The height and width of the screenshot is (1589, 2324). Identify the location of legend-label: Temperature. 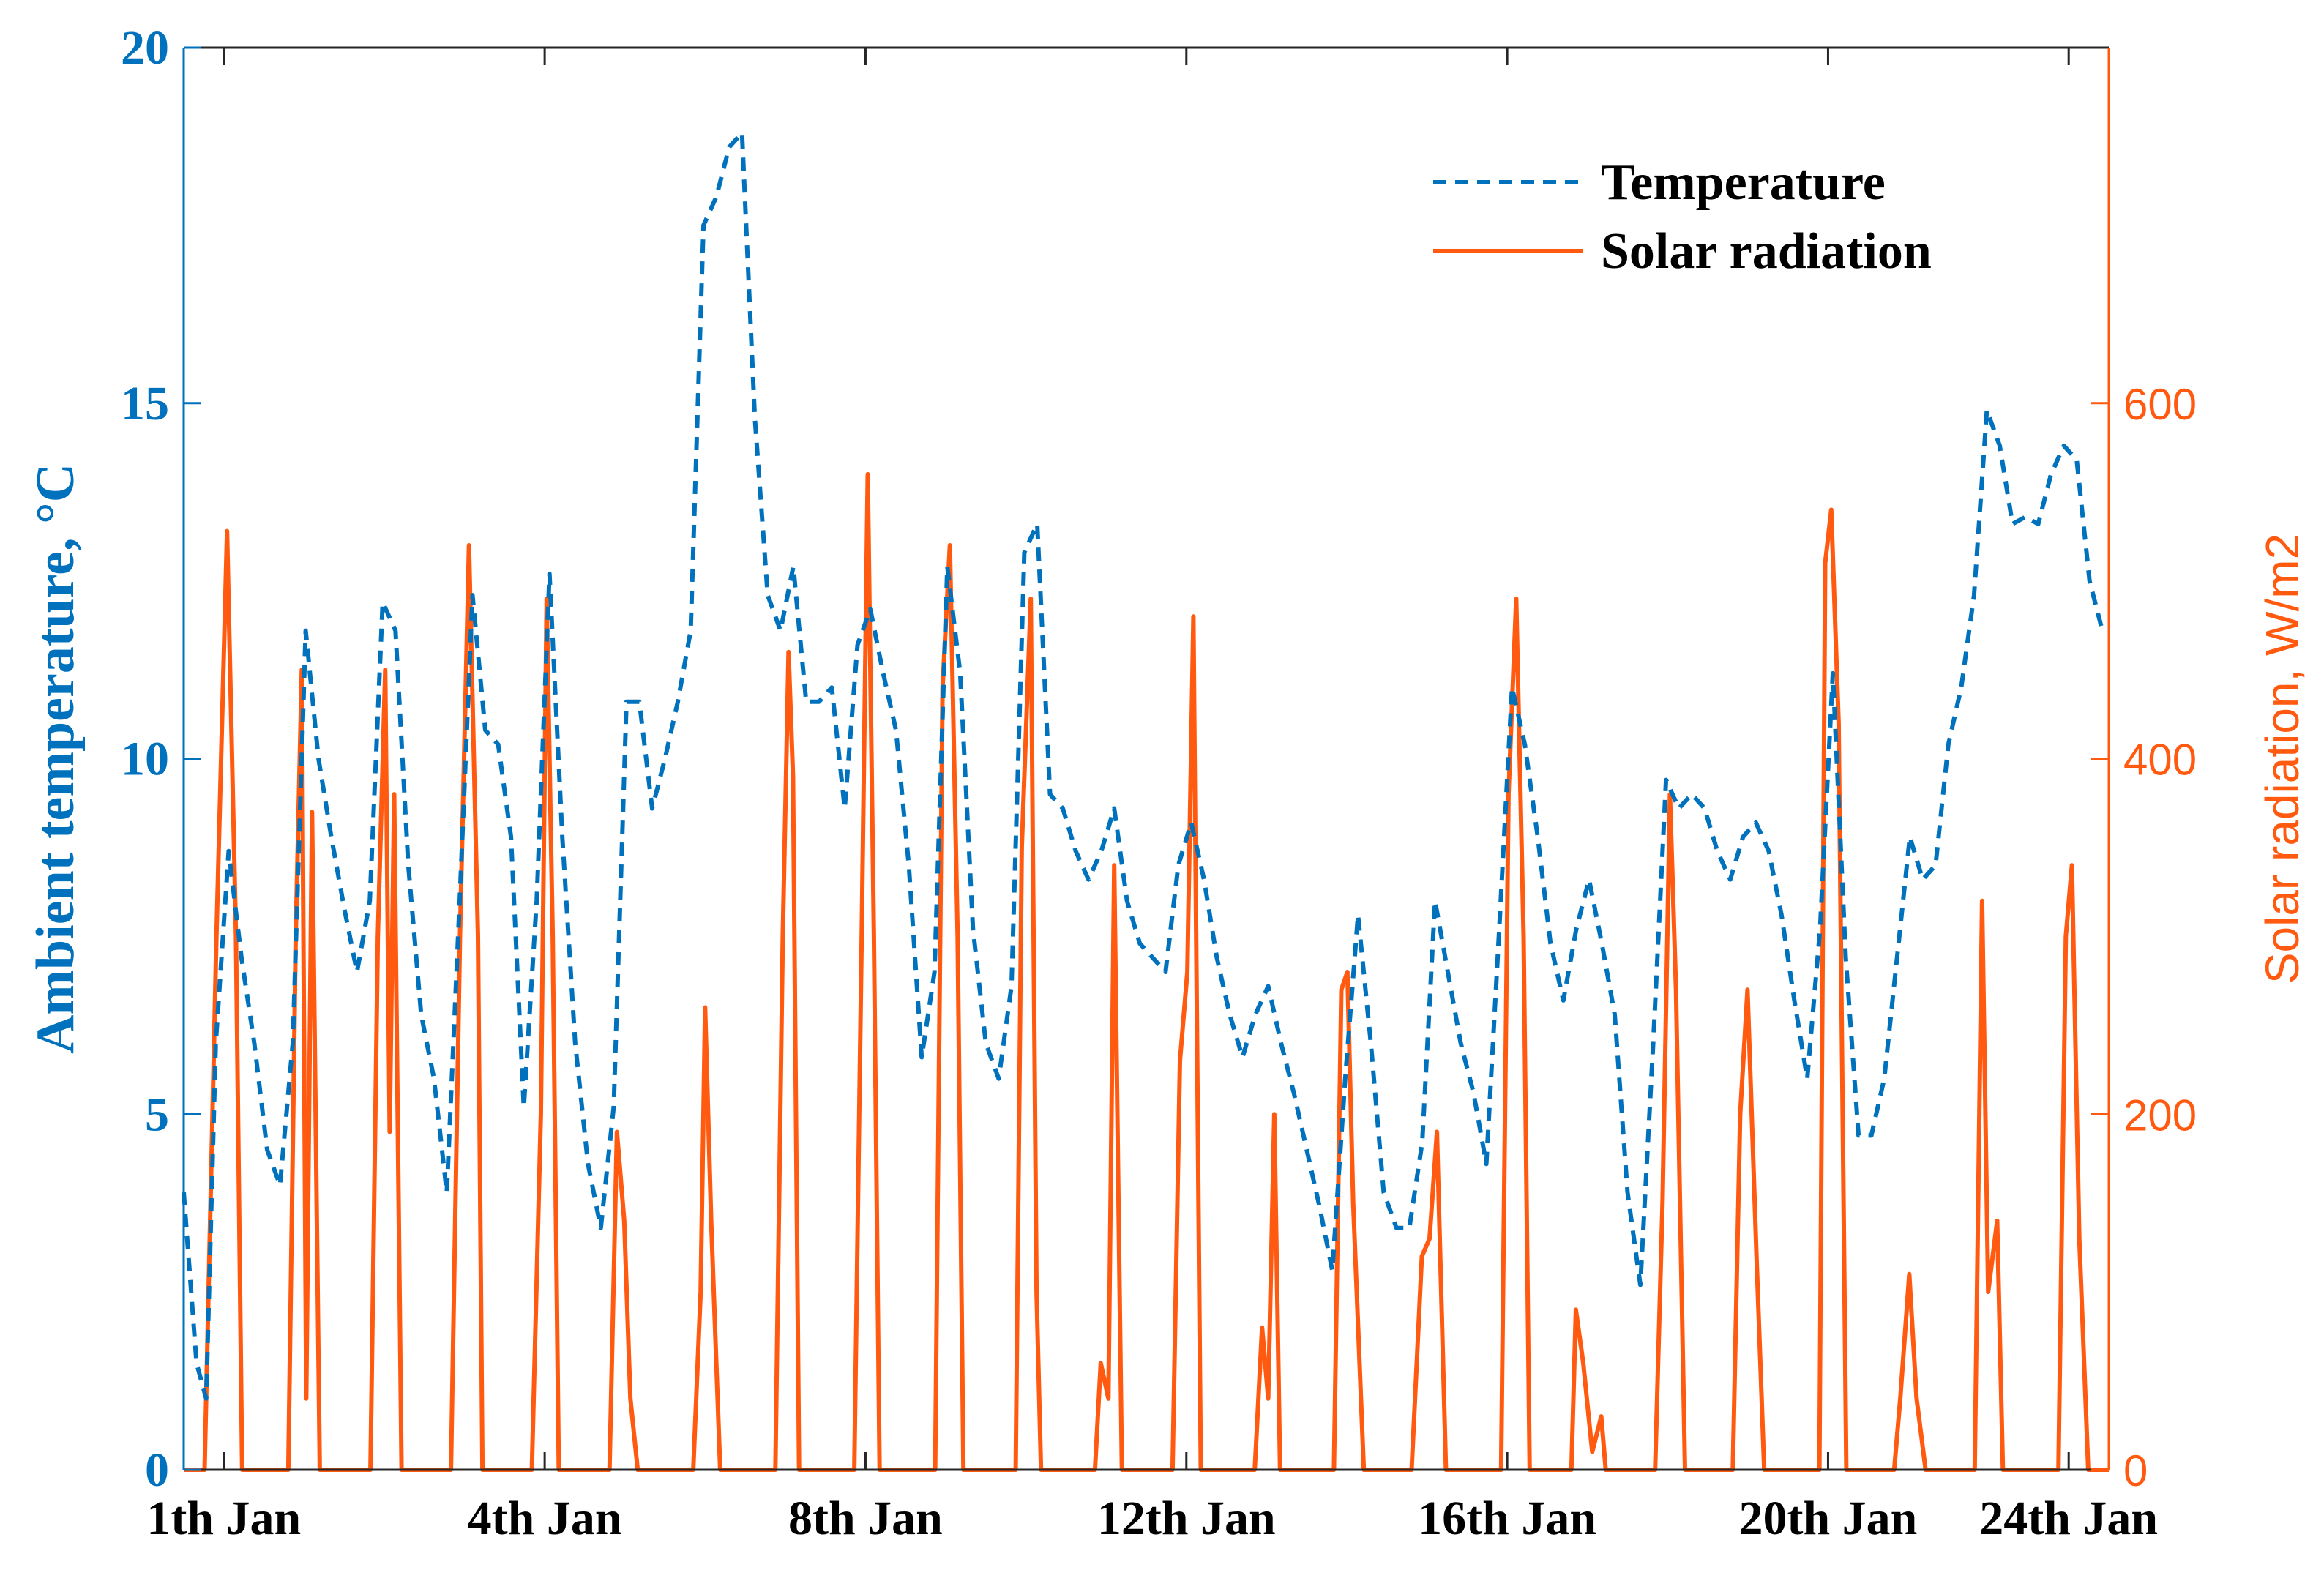
(1743, 183).